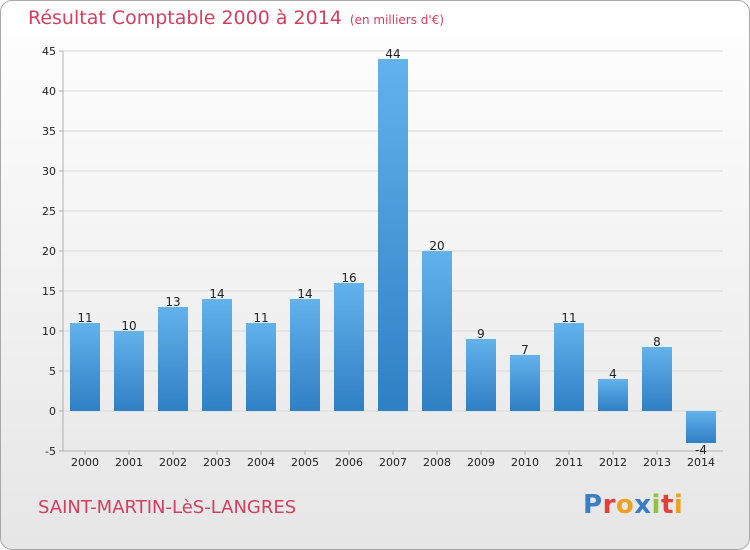 The height and width of the screenshot is (550, 750). Describe the element at coordinates (128, 326) in the screenshot. I see `value-label-2001: 10` at that location.